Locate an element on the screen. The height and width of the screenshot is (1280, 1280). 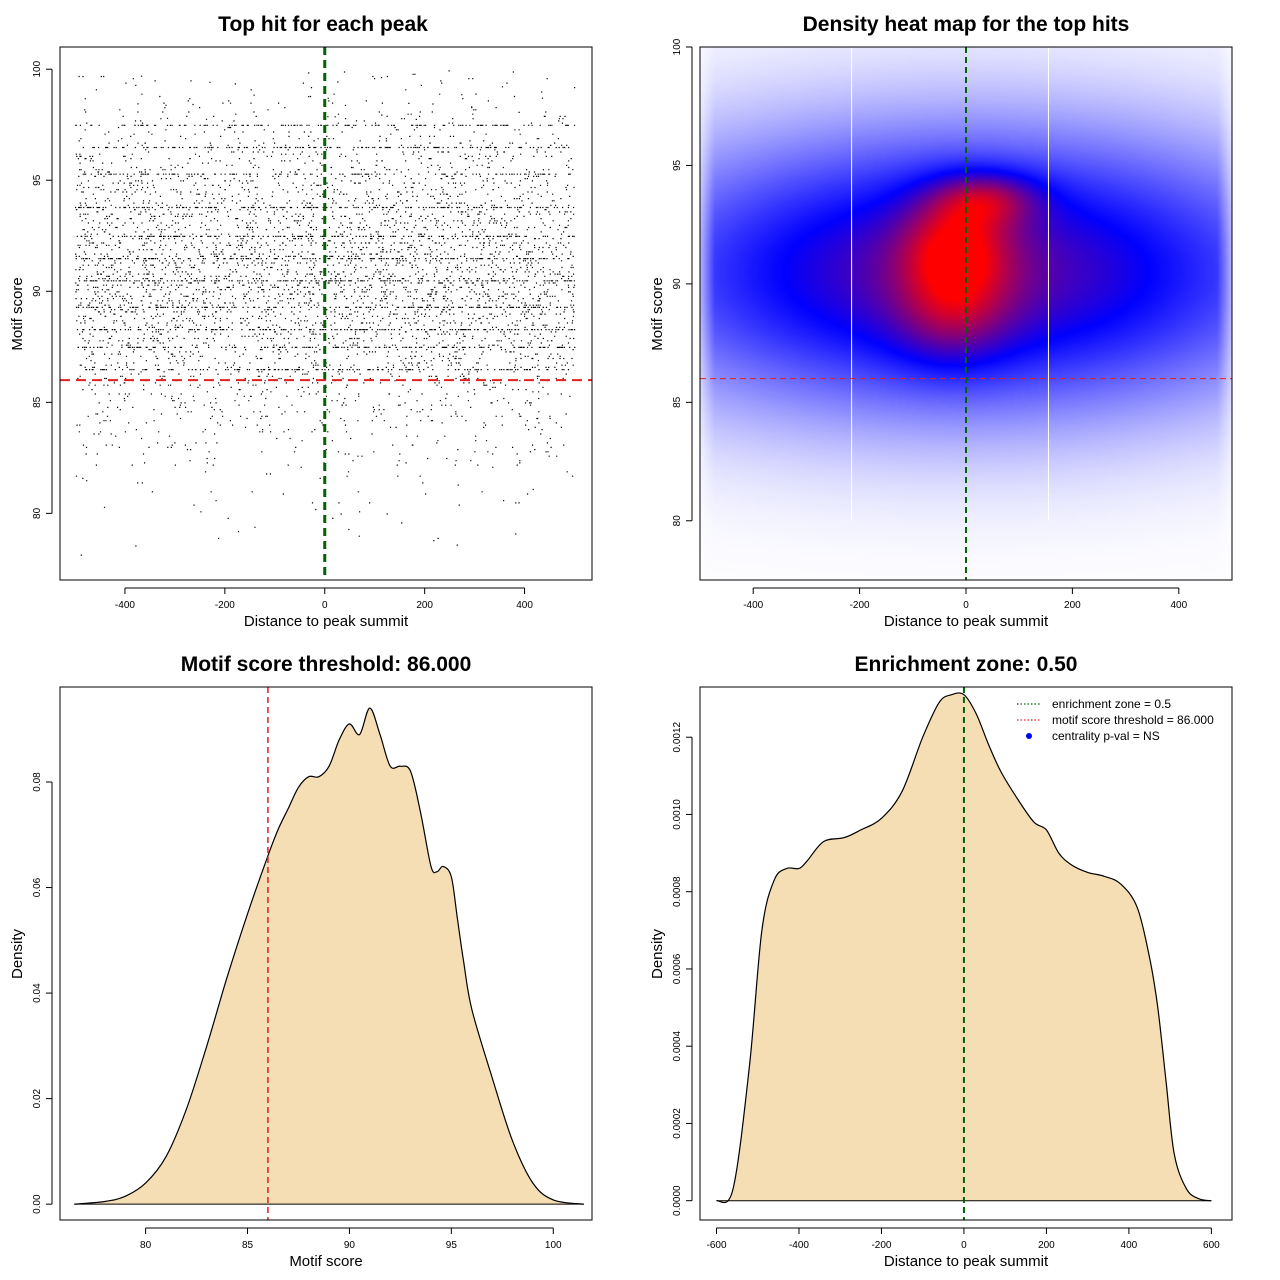
score-density-xlabel: Motif score is located at coordinates (325, 1261).